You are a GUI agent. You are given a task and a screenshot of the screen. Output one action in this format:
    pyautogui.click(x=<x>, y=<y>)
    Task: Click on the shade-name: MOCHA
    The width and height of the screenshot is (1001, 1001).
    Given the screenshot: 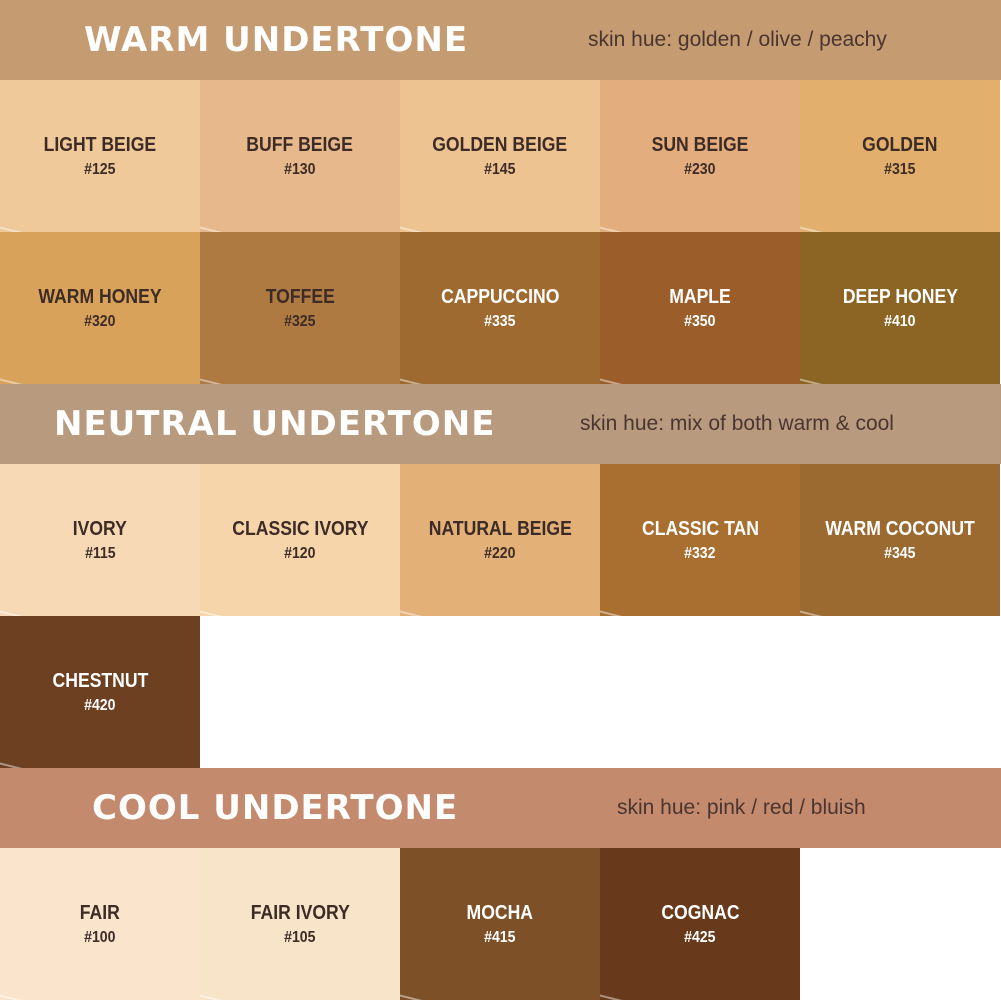 What is the action you would take?
    pyautogui.click(x=500, y=912)
    